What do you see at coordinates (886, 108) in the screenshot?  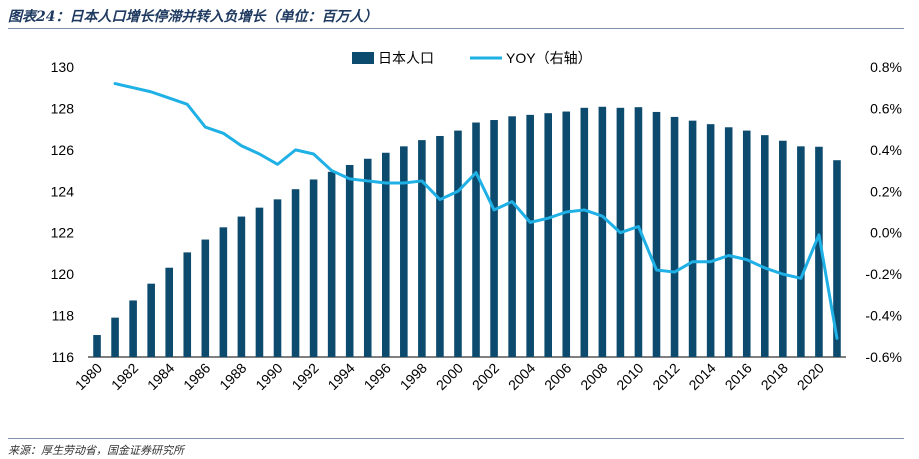 I see `right-tick-label: 0.6%` at bounding box center [886, 108].